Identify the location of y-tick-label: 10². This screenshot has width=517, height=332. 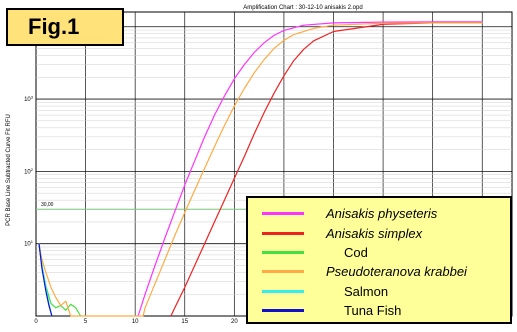
(29, 171).